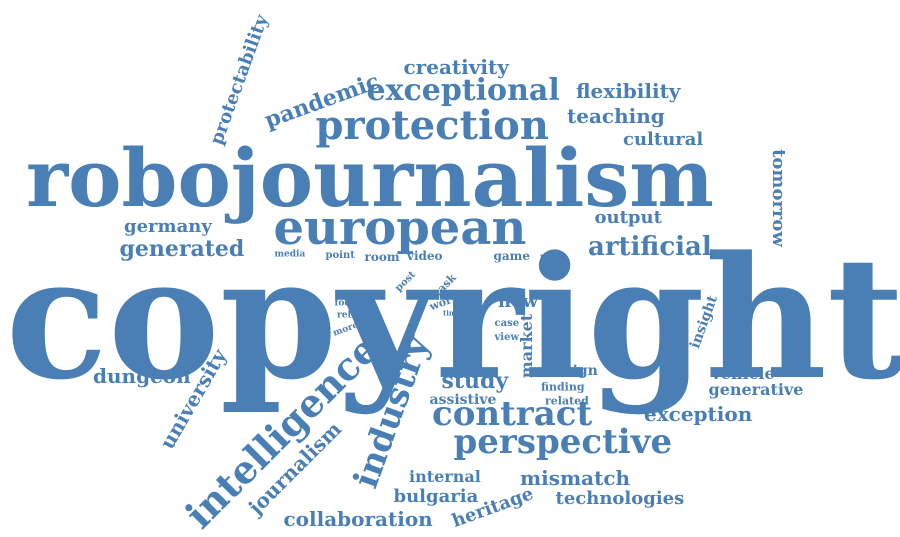 This screenshot has height=537, width=900. What do you see at coordinates (527, 346) in the screenshot?
I see `word-market: market` at bounding box center [527, 346].